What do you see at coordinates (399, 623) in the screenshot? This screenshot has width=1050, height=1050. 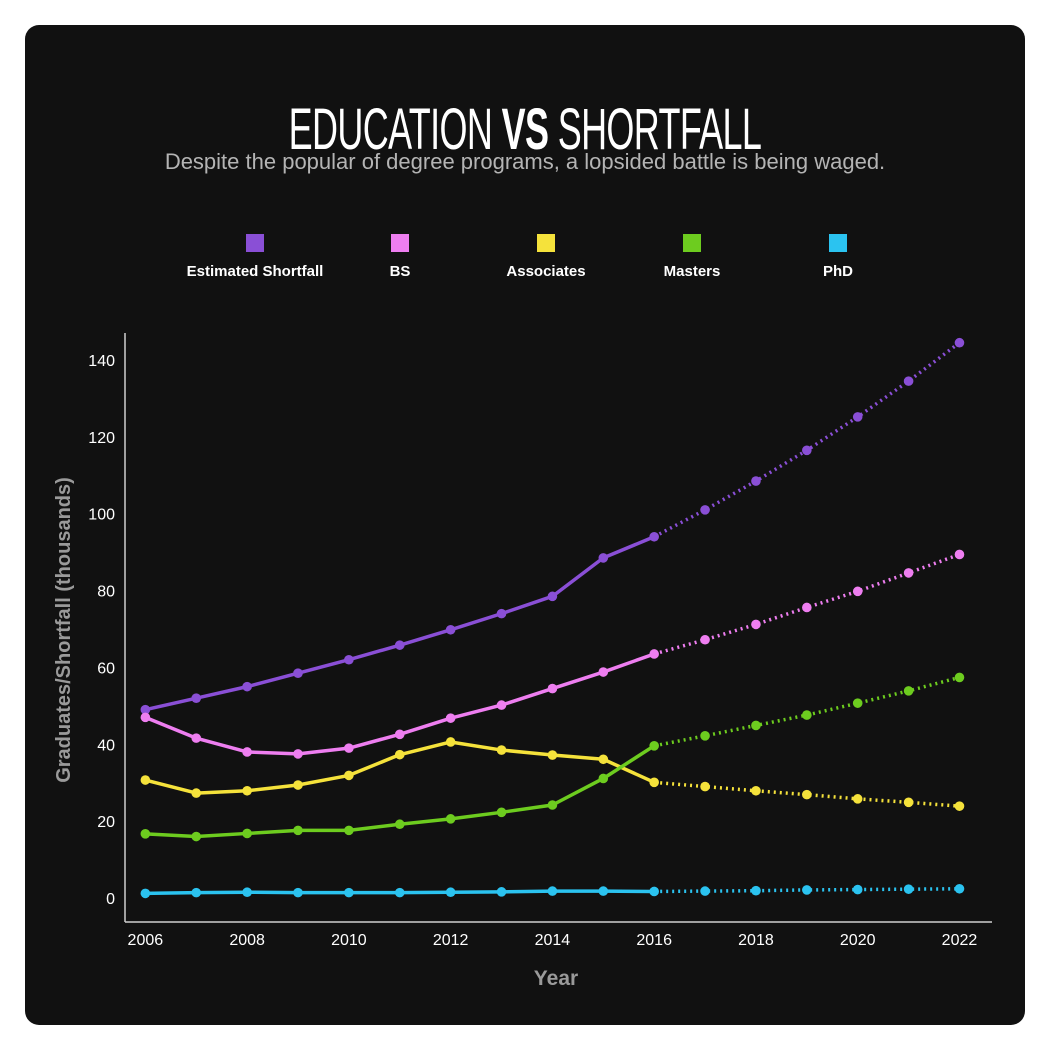 I see `series-line-estimated-shortfall` at bounding box center [399, 623].